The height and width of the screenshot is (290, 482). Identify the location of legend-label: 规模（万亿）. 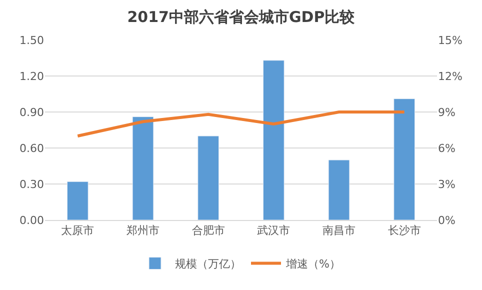
(208, 264).